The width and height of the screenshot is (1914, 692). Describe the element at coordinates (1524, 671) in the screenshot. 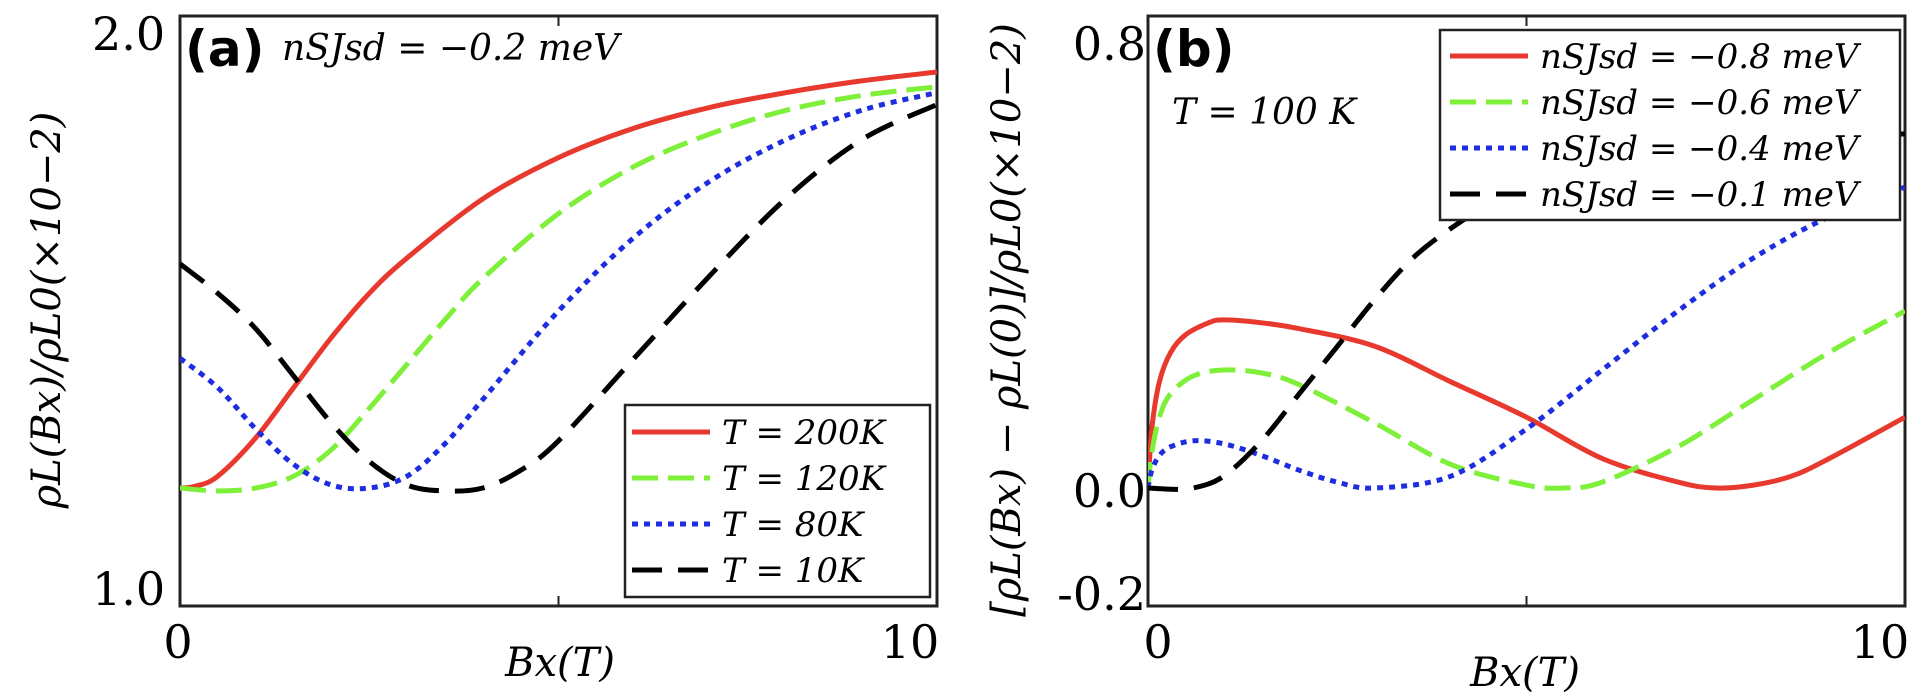

I see `x-axis-label-b: Bx(T)` at that location.